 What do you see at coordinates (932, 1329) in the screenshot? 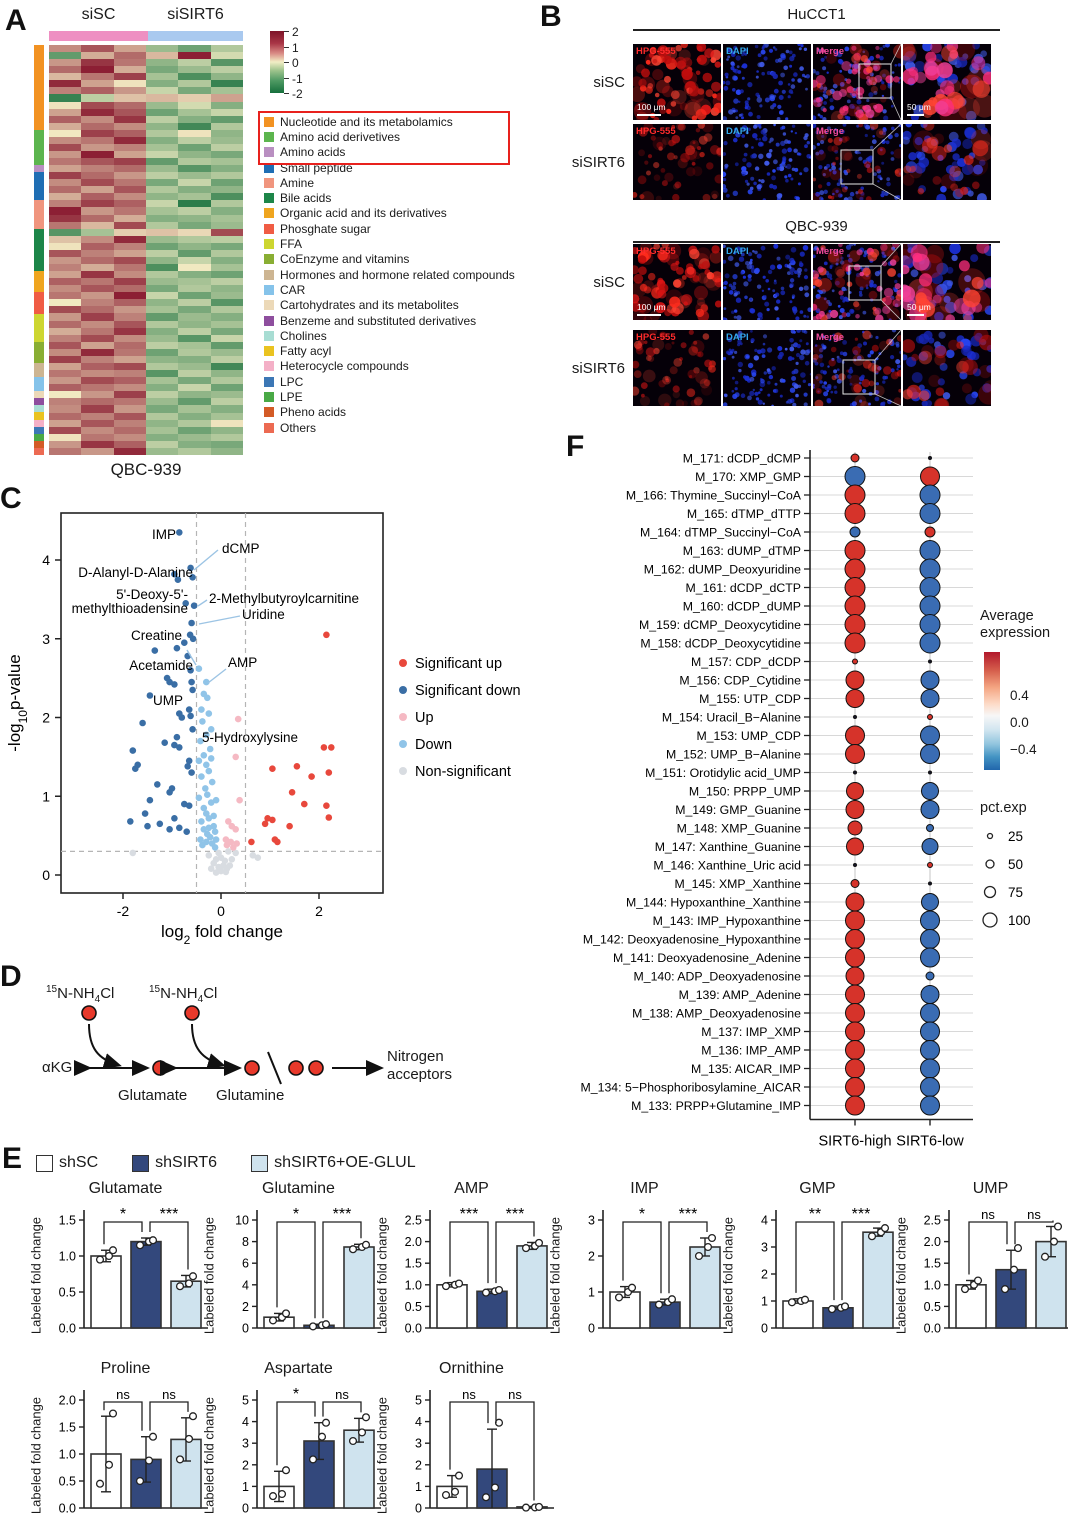
I see `svg-text: 0.0` at bounding box center [932, 1329].